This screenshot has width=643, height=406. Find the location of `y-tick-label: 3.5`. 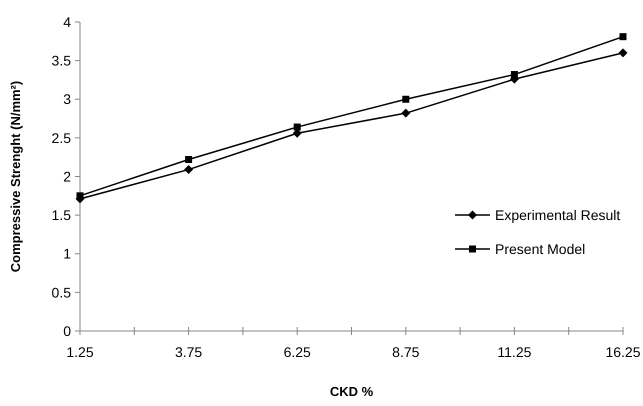

y-tick-label: 3.5 is located at coordinates (62, 60).